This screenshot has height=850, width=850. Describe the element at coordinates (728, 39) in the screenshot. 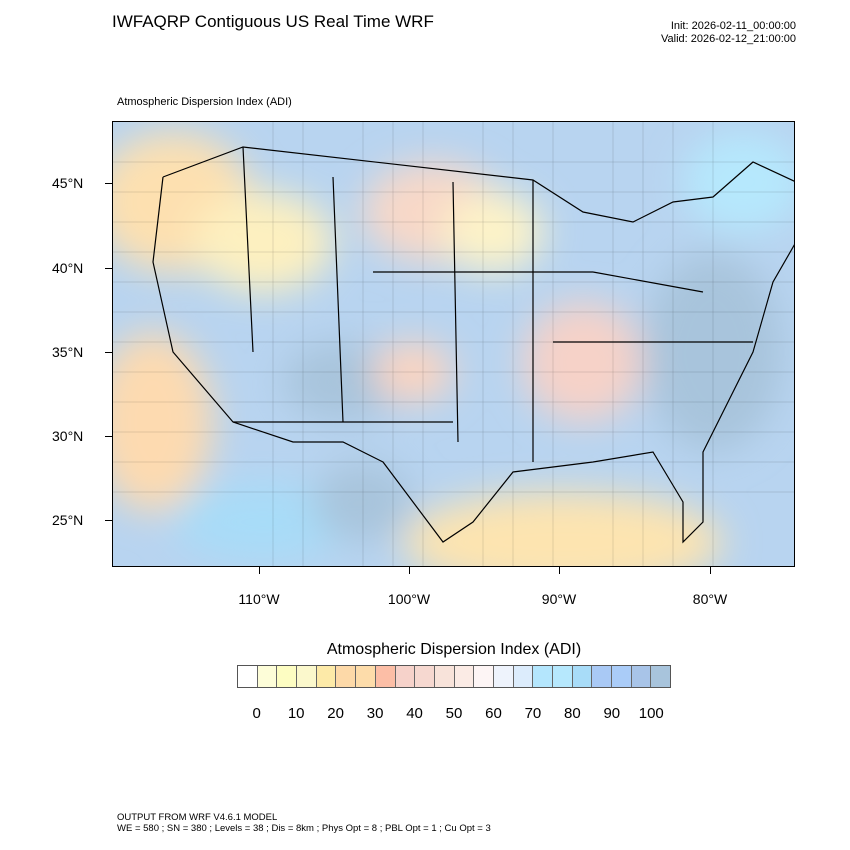

I see `valid-time: Valid: 2026-02-12_21:00:00` at that location.